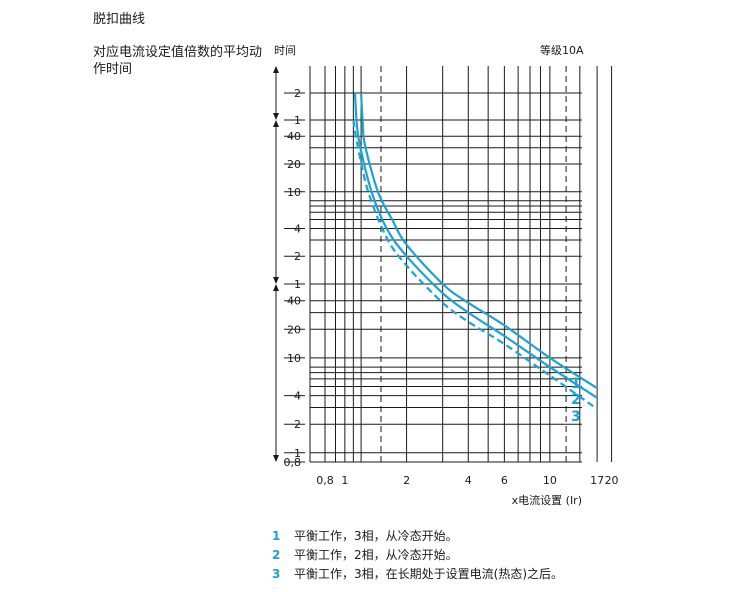 This screenshot has height=592, width=740. I want to click on x-tick-label: 10, so click(550, 480).